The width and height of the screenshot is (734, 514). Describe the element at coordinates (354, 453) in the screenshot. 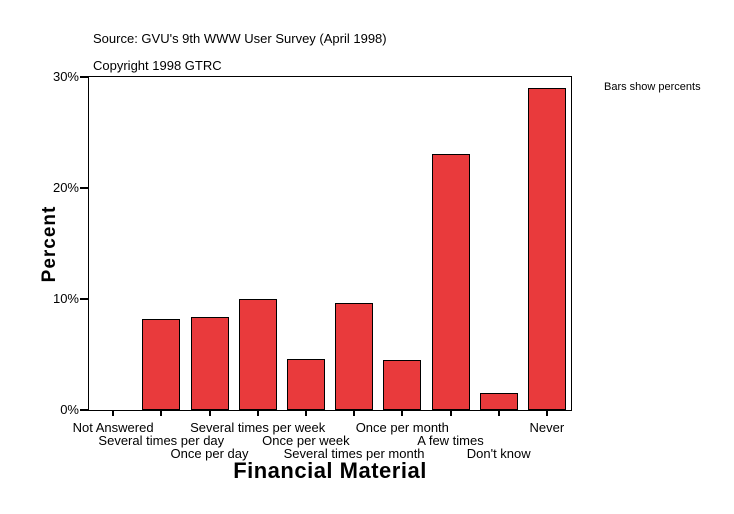

I see `x-tick-label: Several times per month` at that location.